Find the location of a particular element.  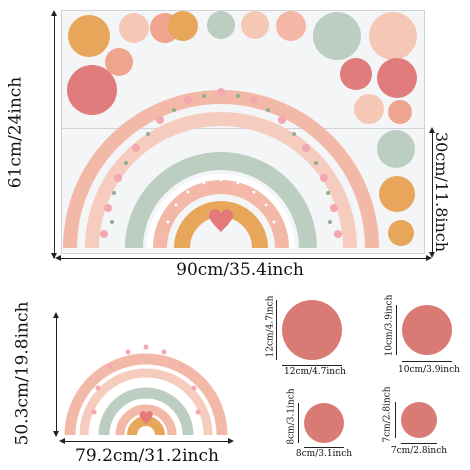

circle-8cm-height-label: 8cm/3.1inch is located at coordinates (291, 416).